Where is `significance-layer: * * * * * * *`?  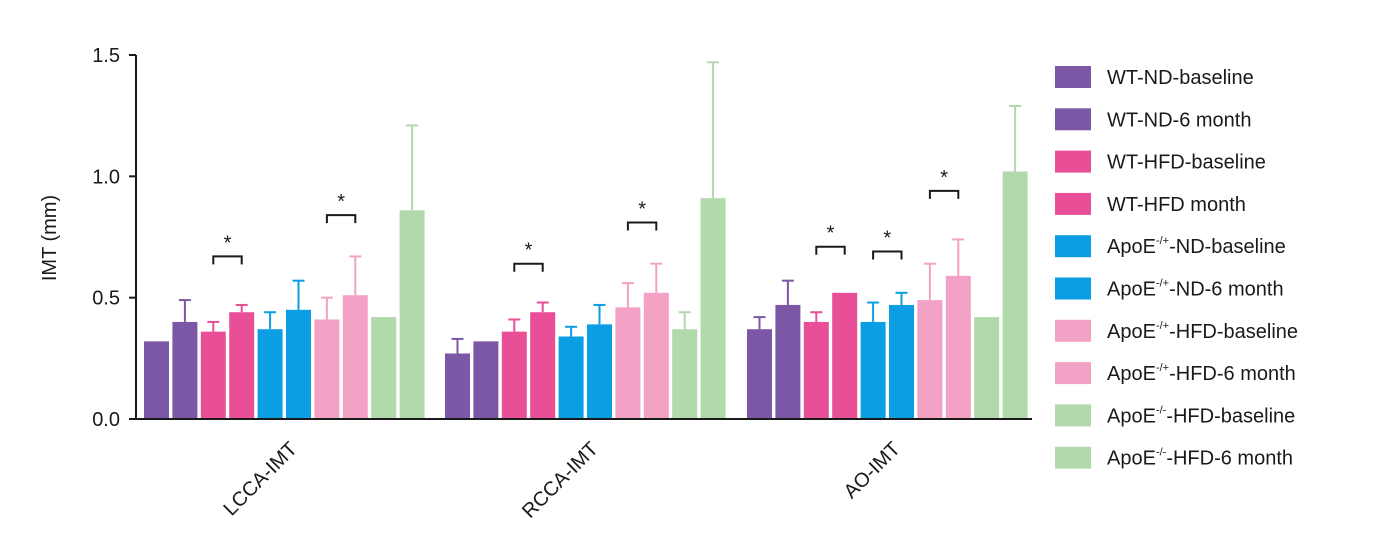 significance-layer: * * * * * * * is located at coordinates (586, 219).